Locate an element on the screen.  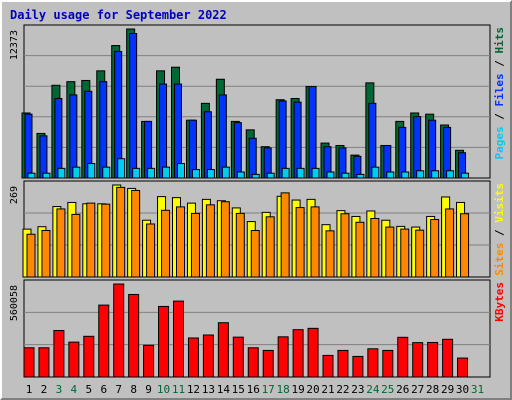
legend-item: Sites is located at coordinates (499, 259).